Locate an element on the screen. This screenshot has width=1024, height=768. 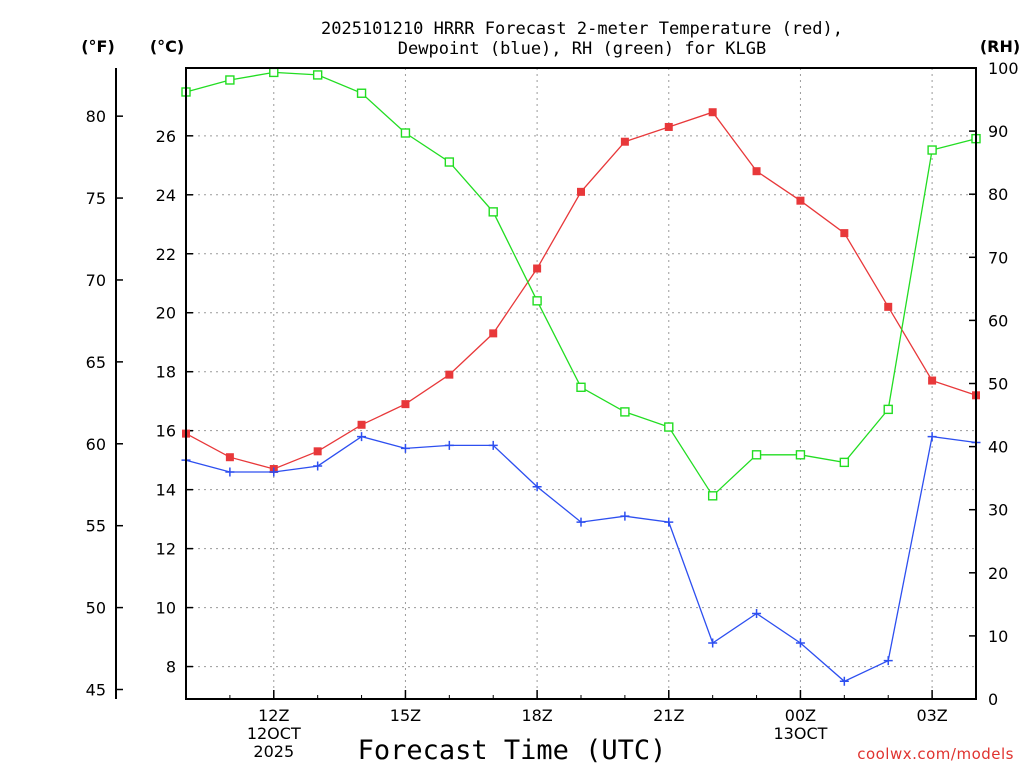
fahrenheit-tick-label: 45 is located at coordinates (96, 689).